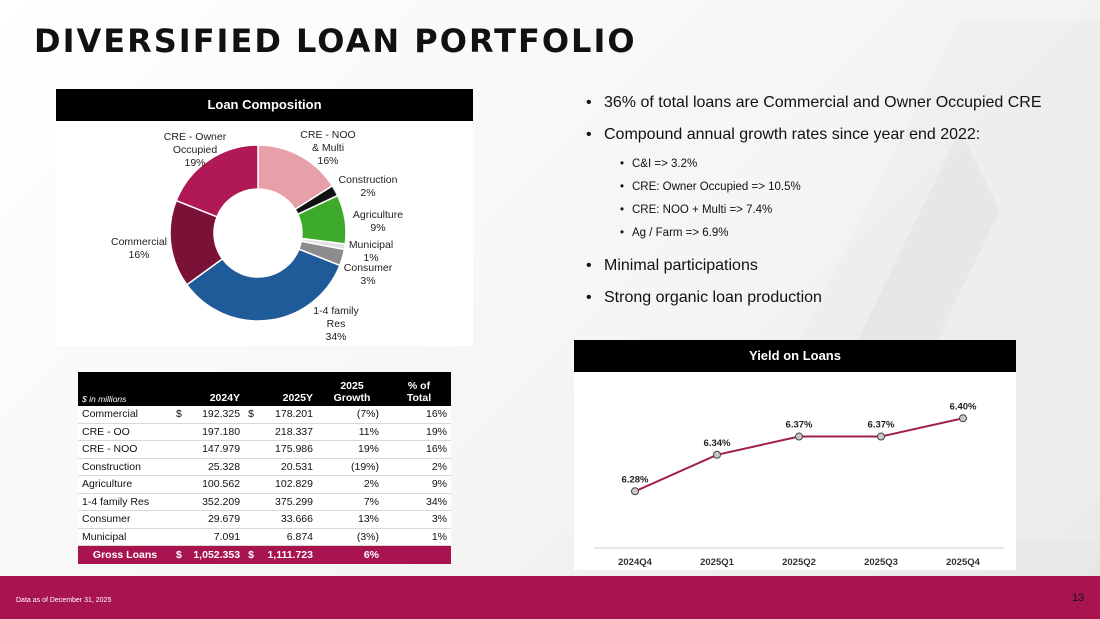  I want to click on table-row: 1-4 family Res 352.209 375.299 7% 34%, so click(264, 502).